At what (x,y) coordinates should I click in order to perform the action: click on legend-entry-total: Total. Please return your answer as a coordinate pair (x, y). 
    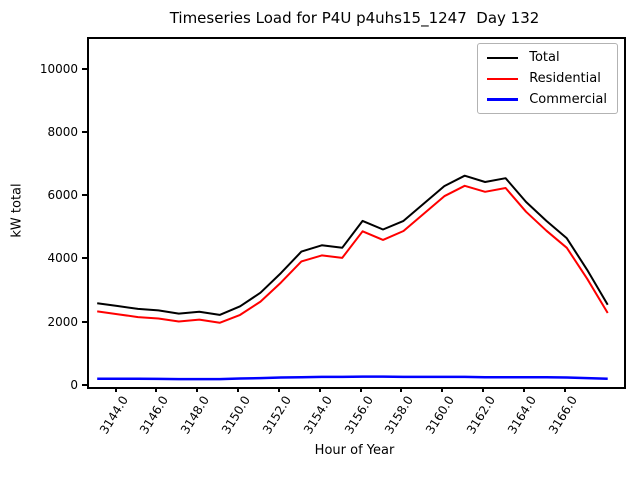
    Looking at the image, I should click on (547, 57).